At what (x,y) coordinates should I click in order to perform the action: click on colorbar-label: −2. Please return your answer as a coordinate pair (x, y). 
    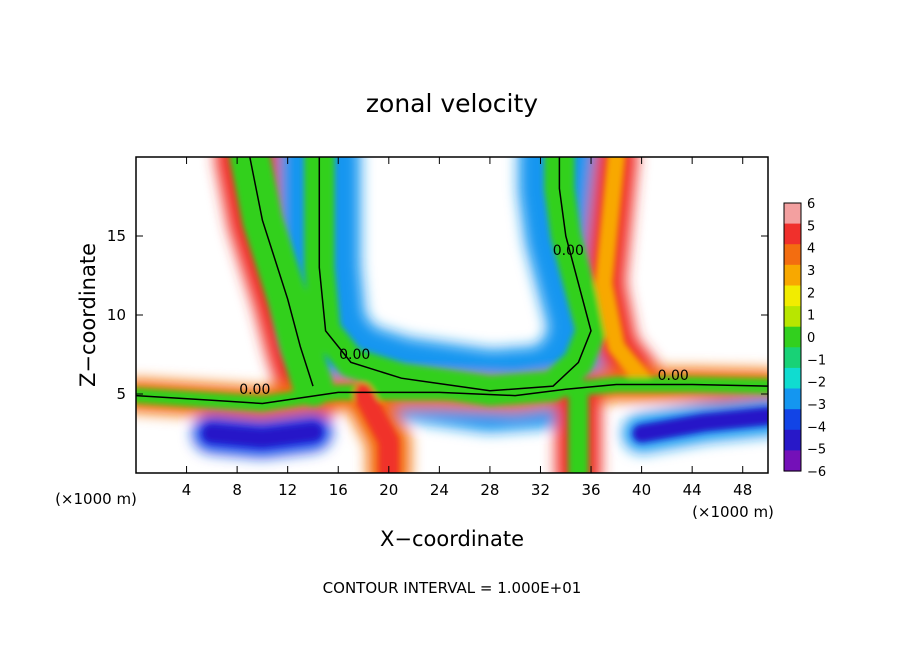
    Looking at the image, I should click on (816, 383).